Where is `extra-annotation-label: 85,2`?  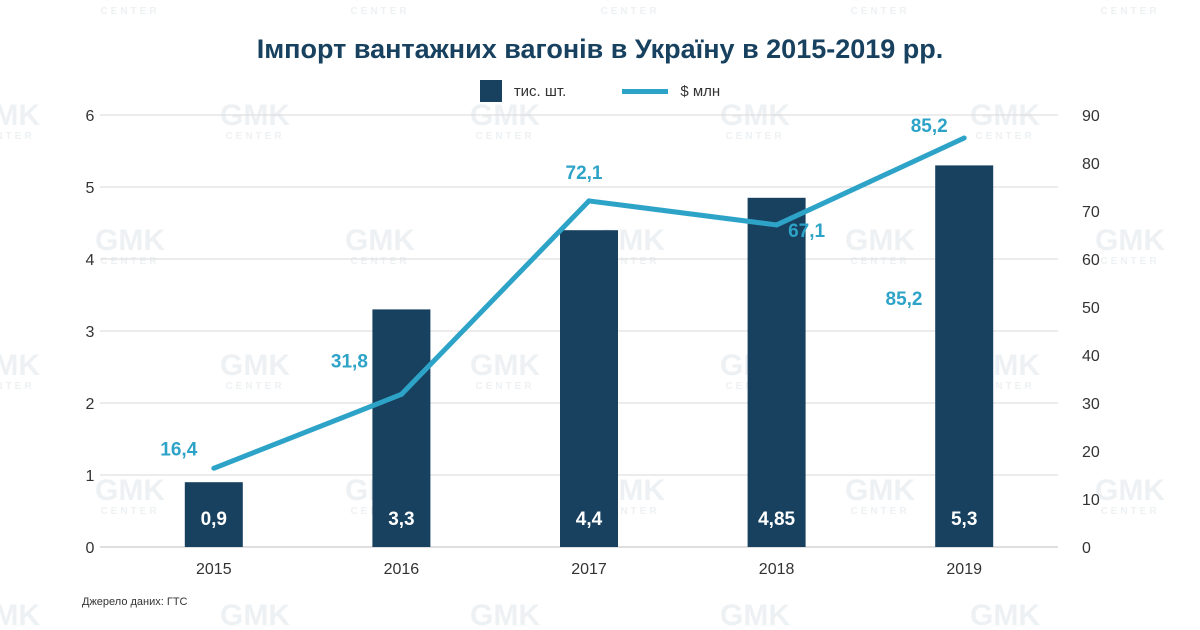
extra-annotation-label: 85,2 is located at coordinates (904, 299).